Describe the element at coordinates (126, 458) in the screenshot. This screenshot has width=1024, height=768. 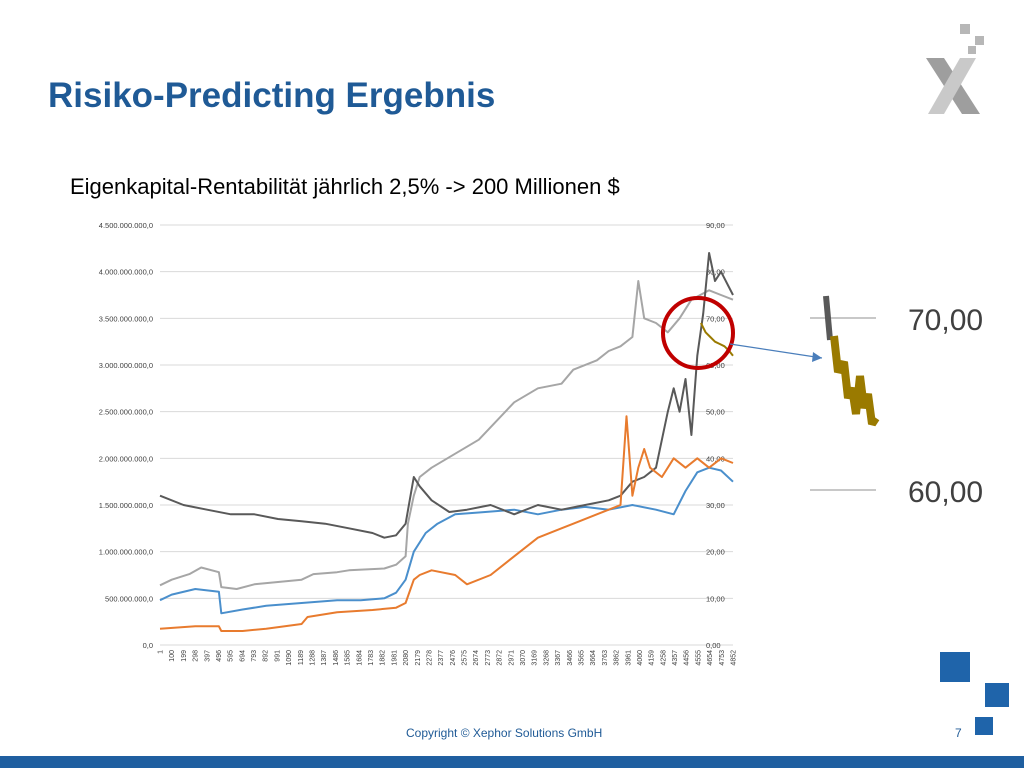
I see `left-tick-label: 2.000.000.000,0` at that location.